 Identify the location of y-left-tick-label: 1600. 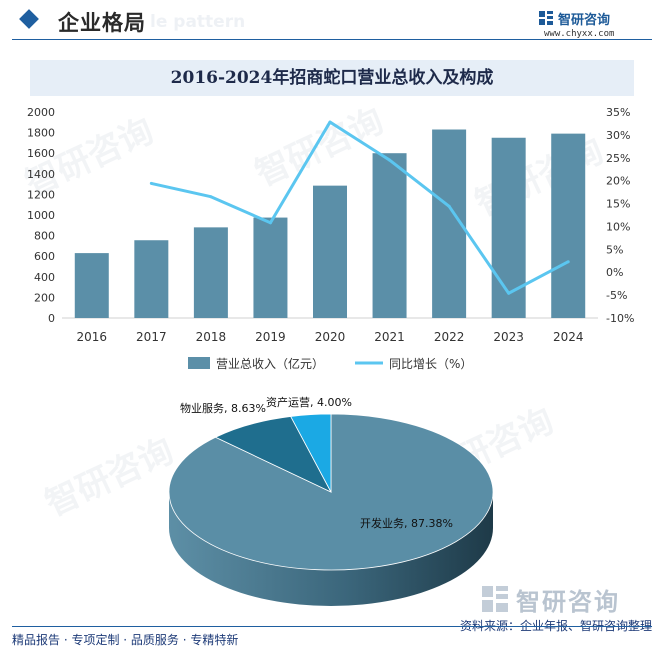
(41, 153).